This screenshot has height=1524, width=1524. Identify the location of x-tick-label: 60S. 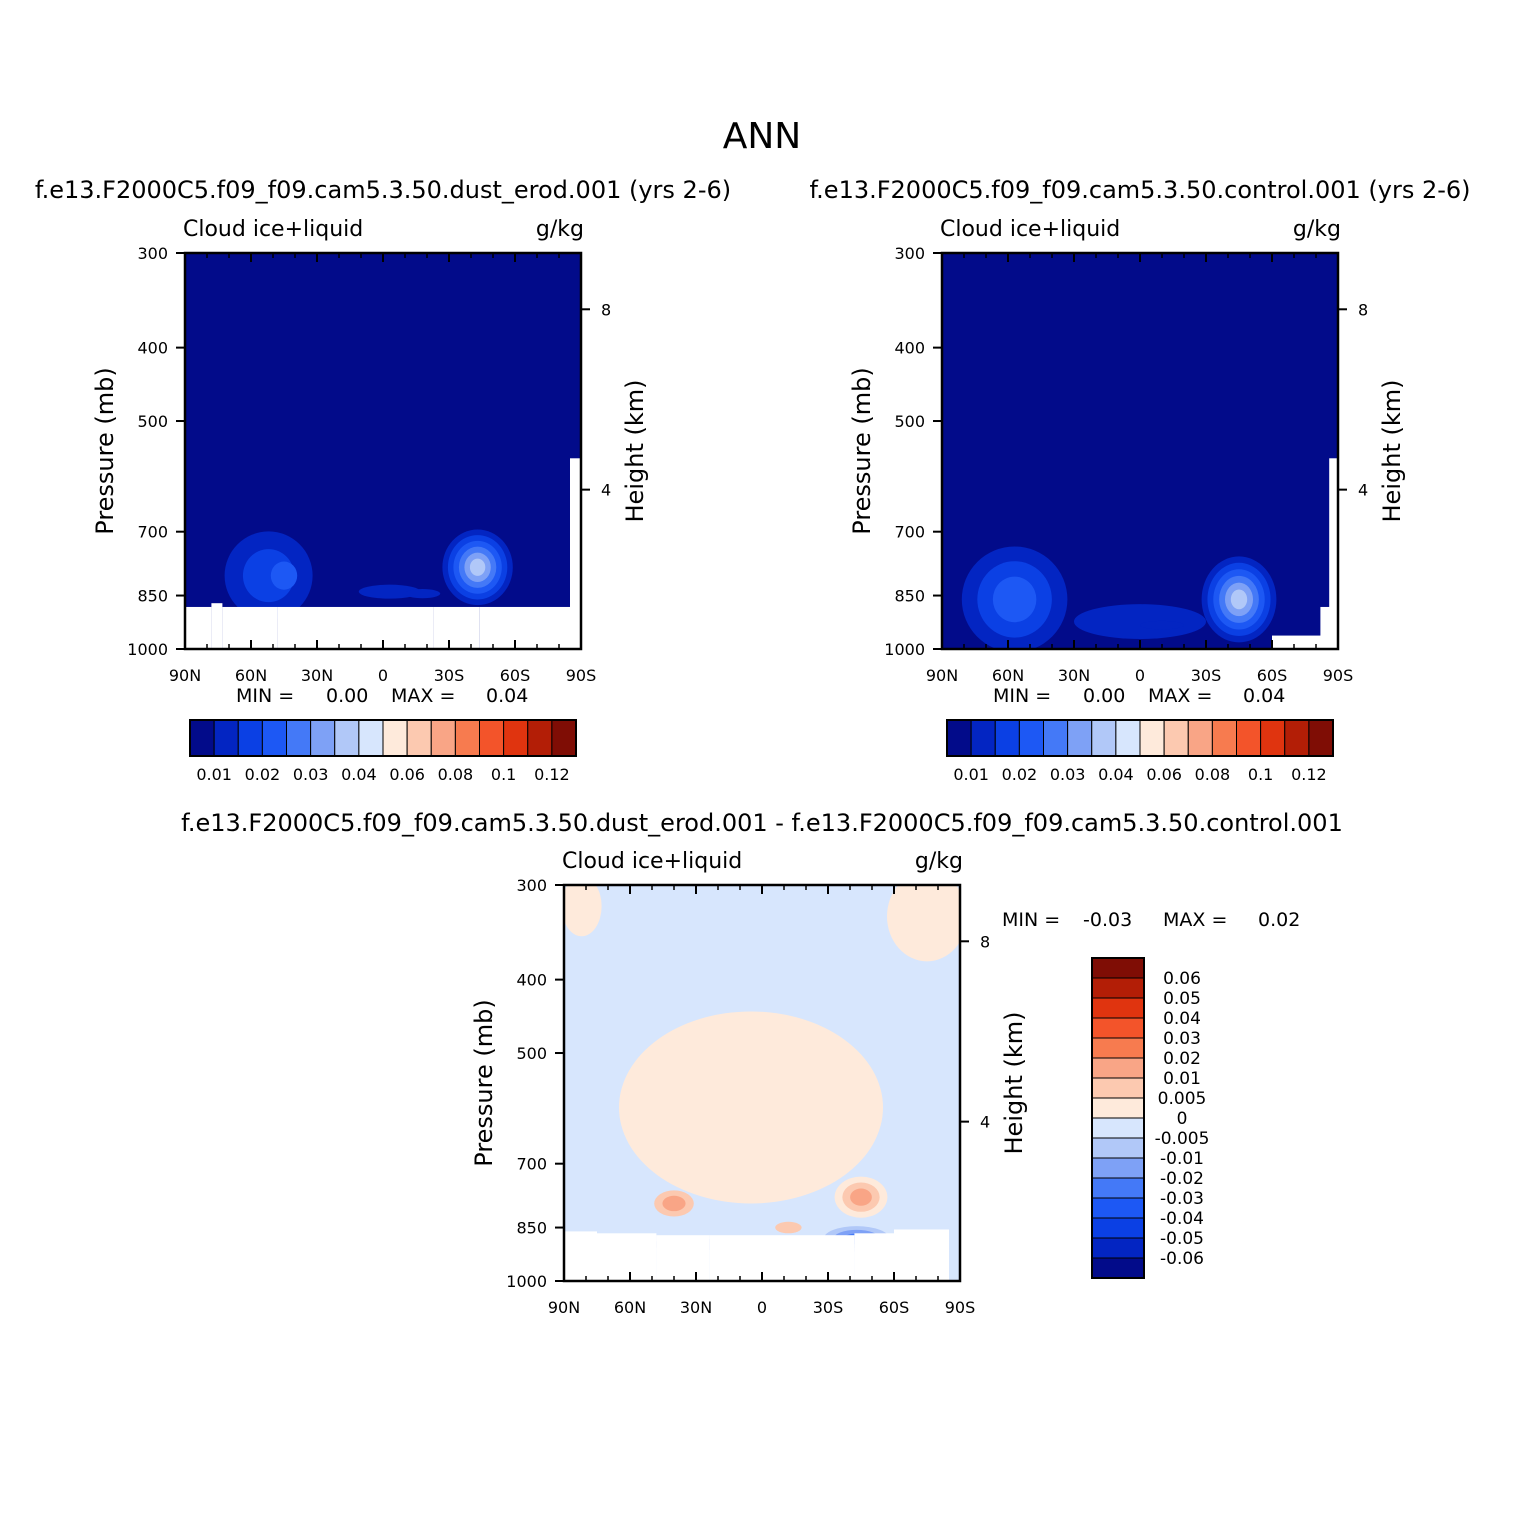
(515, 675).